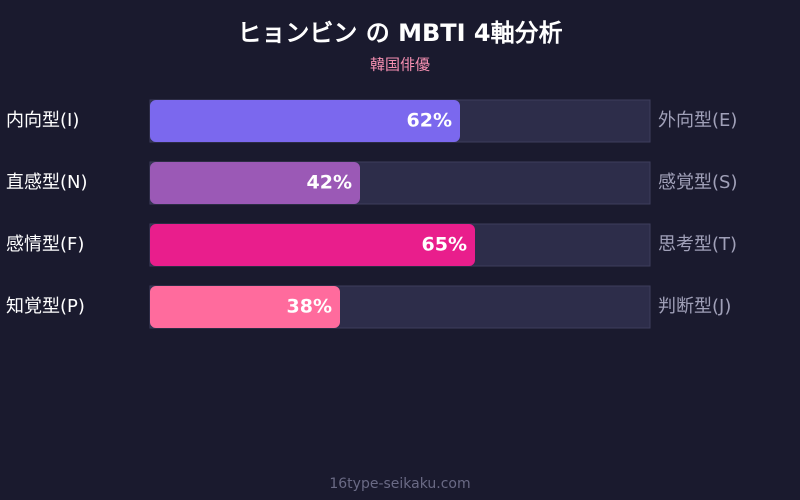  Describe the element at coordinates (42, 120) in the screenshot. I see `left-label: 内向型(I)` at that location.